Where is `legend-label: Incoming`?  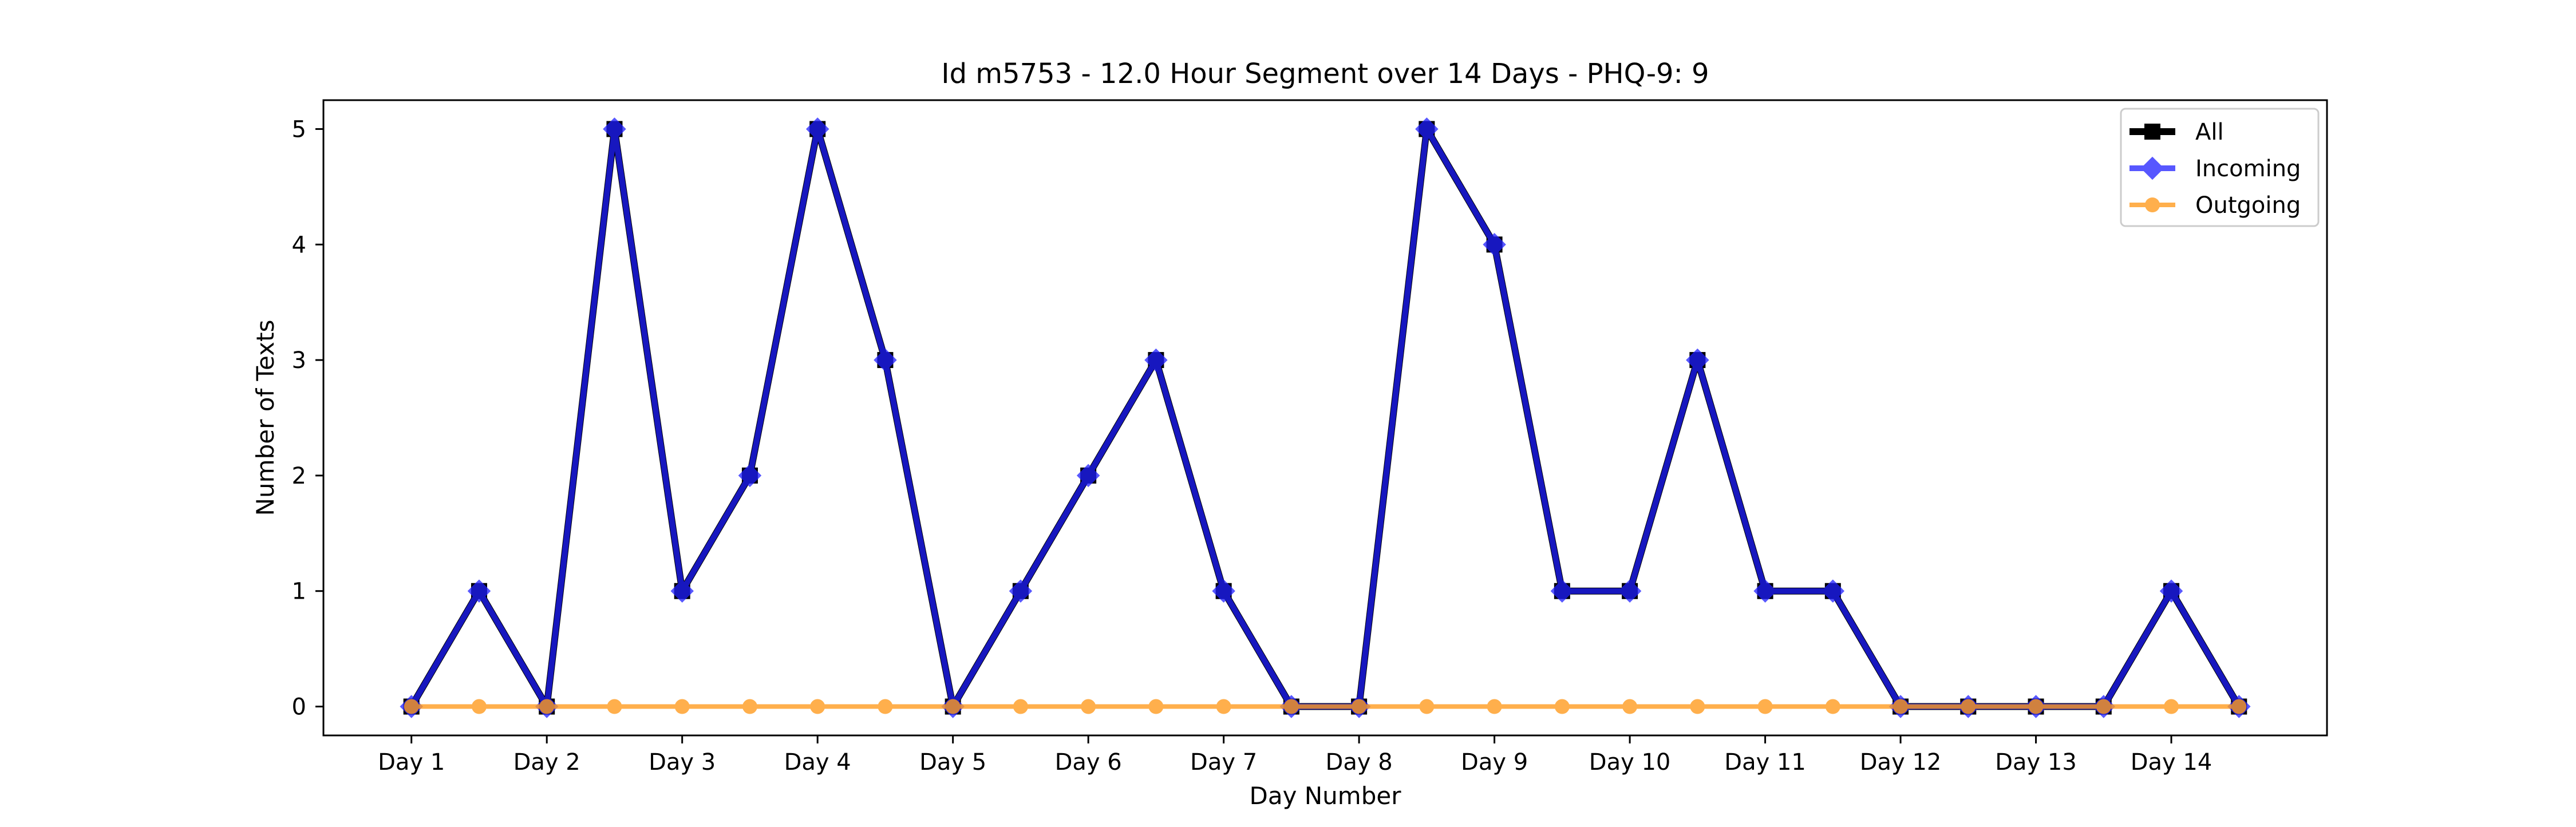
legend-label: Incoming is located at coordinates (2248, 169).